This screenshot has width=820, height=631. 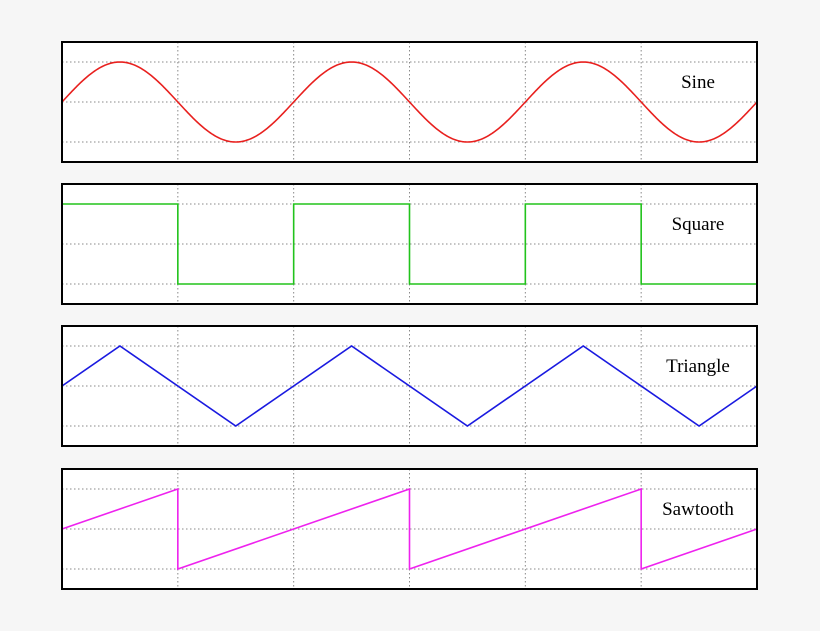 I want to click on sine-wave, so click(x=409, y=102).